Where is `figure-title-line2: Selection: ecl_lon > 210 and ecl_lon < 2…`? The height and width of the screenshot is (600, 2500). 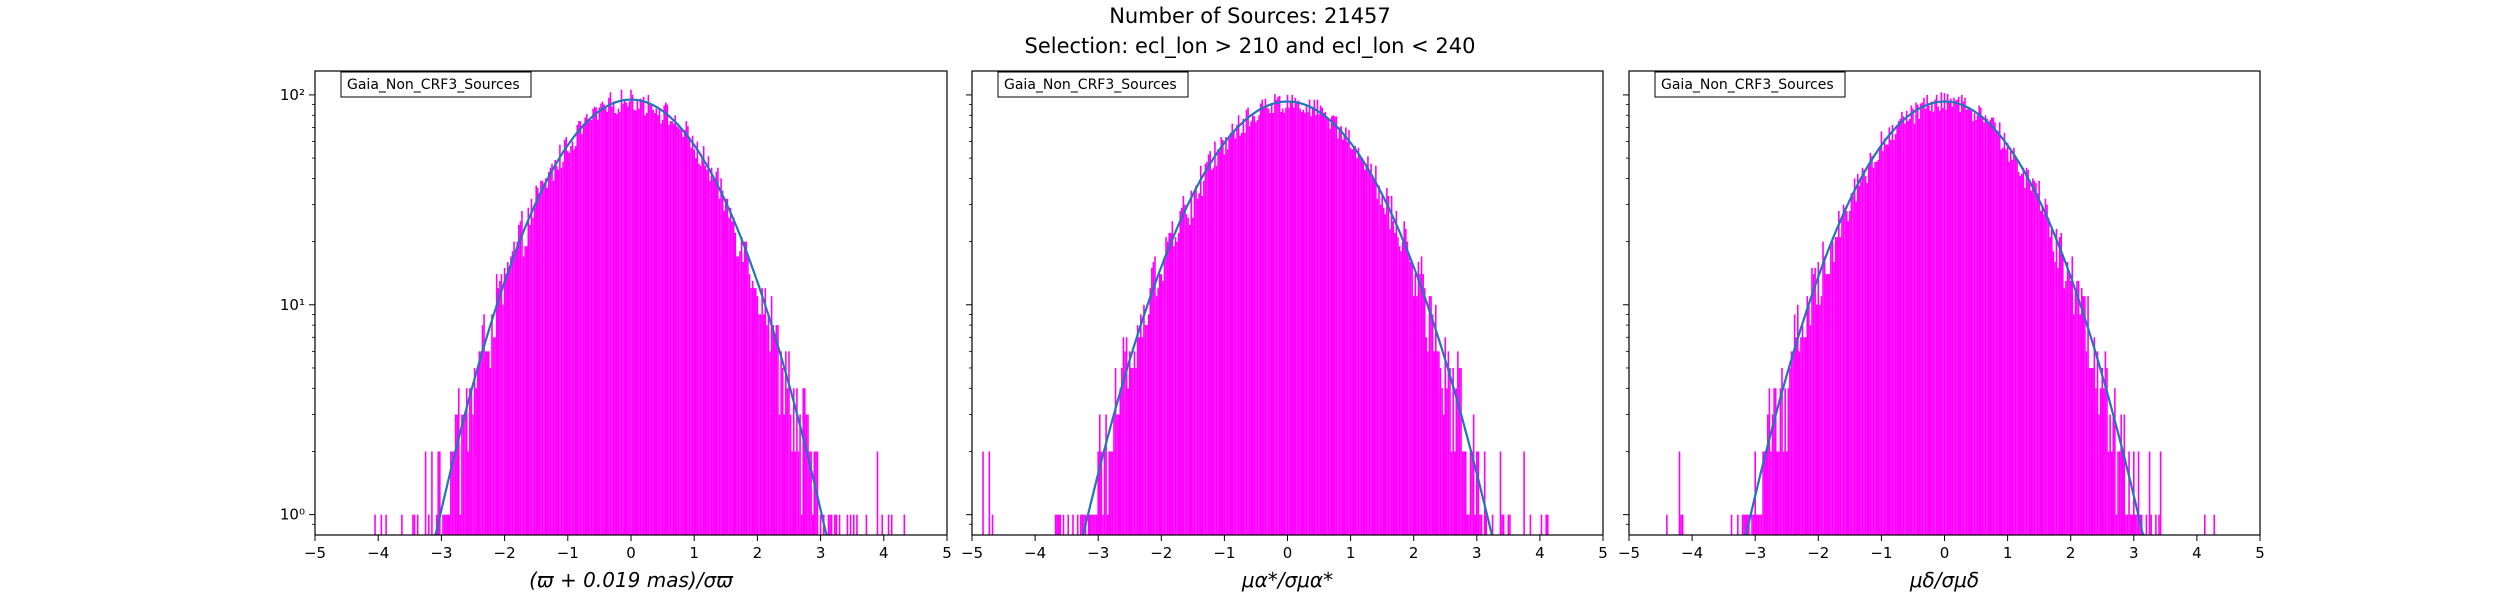 figure-title-line2: Selection: ecl_lon > 210 and ecl_lon < 2… is located at coordinates (1250, 46).